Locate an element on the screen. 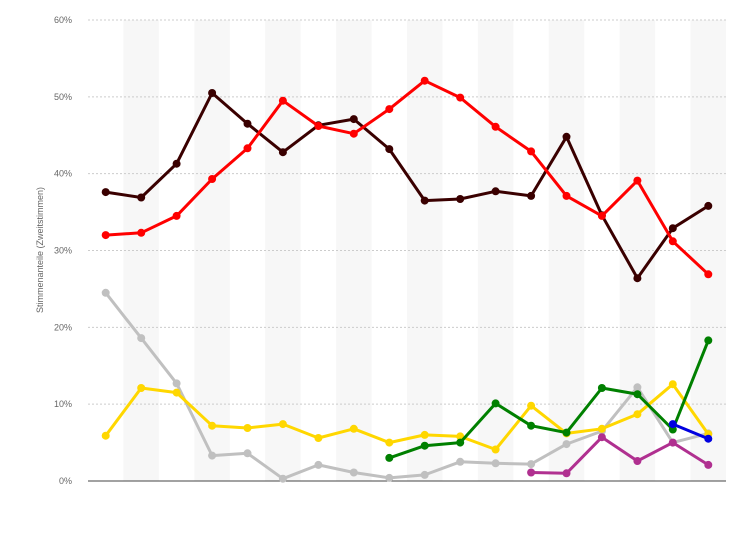 The height and width of the screenshot is (560, 754). y-tick-label: 50% is located at coordinates (63, 97).